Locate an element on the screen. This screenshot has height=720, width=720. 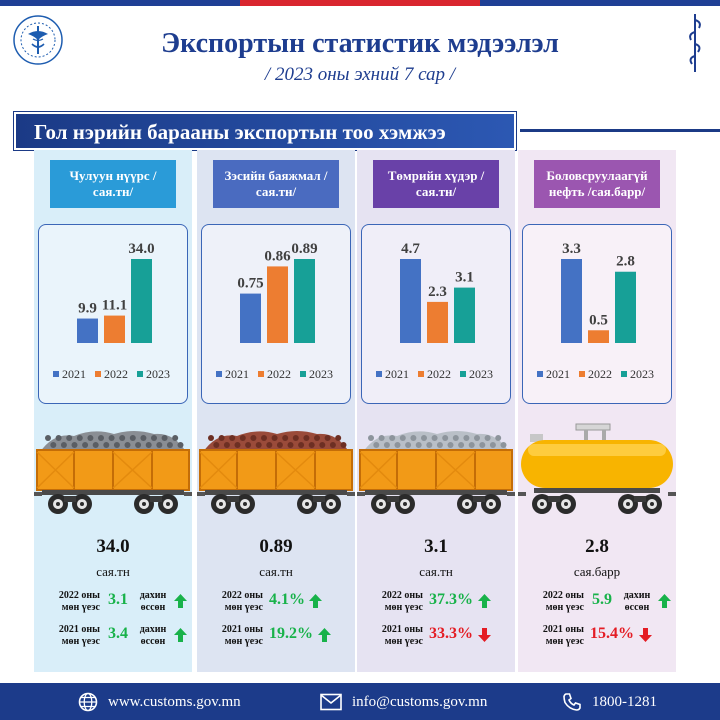
comparison-row: 2022 оны мөн үеэс 5.9 дахин өссөн is located at coordinates (597, 603).